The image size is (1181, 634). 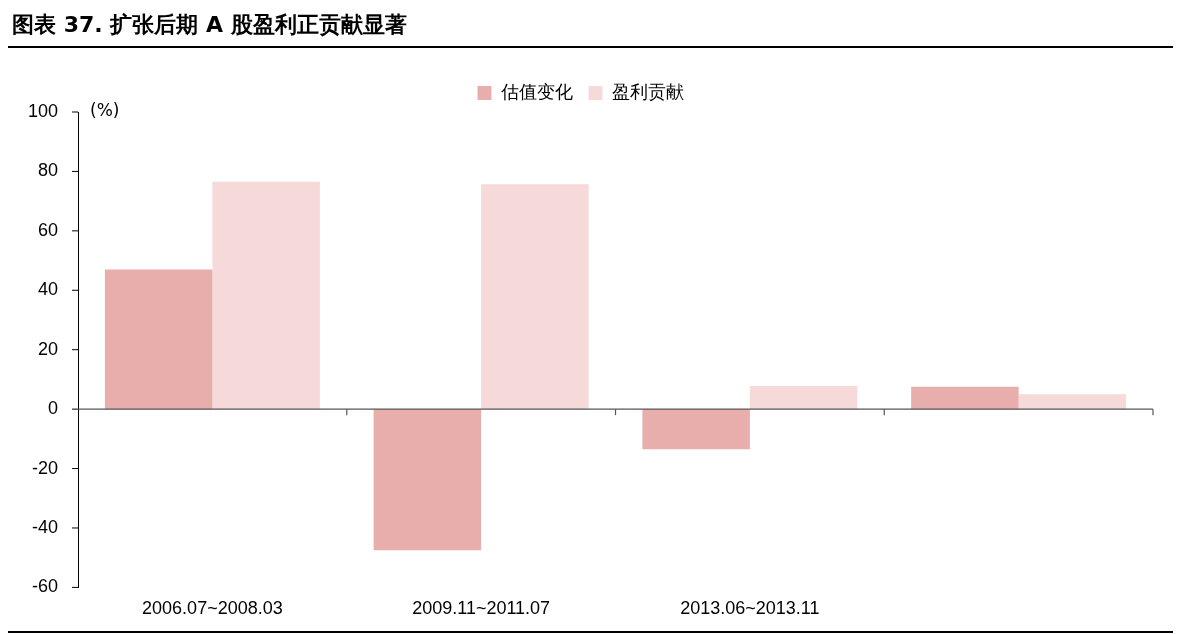 I want to click on x-tick-label: 2009.11~2011.07, so click(x=481, y=608).